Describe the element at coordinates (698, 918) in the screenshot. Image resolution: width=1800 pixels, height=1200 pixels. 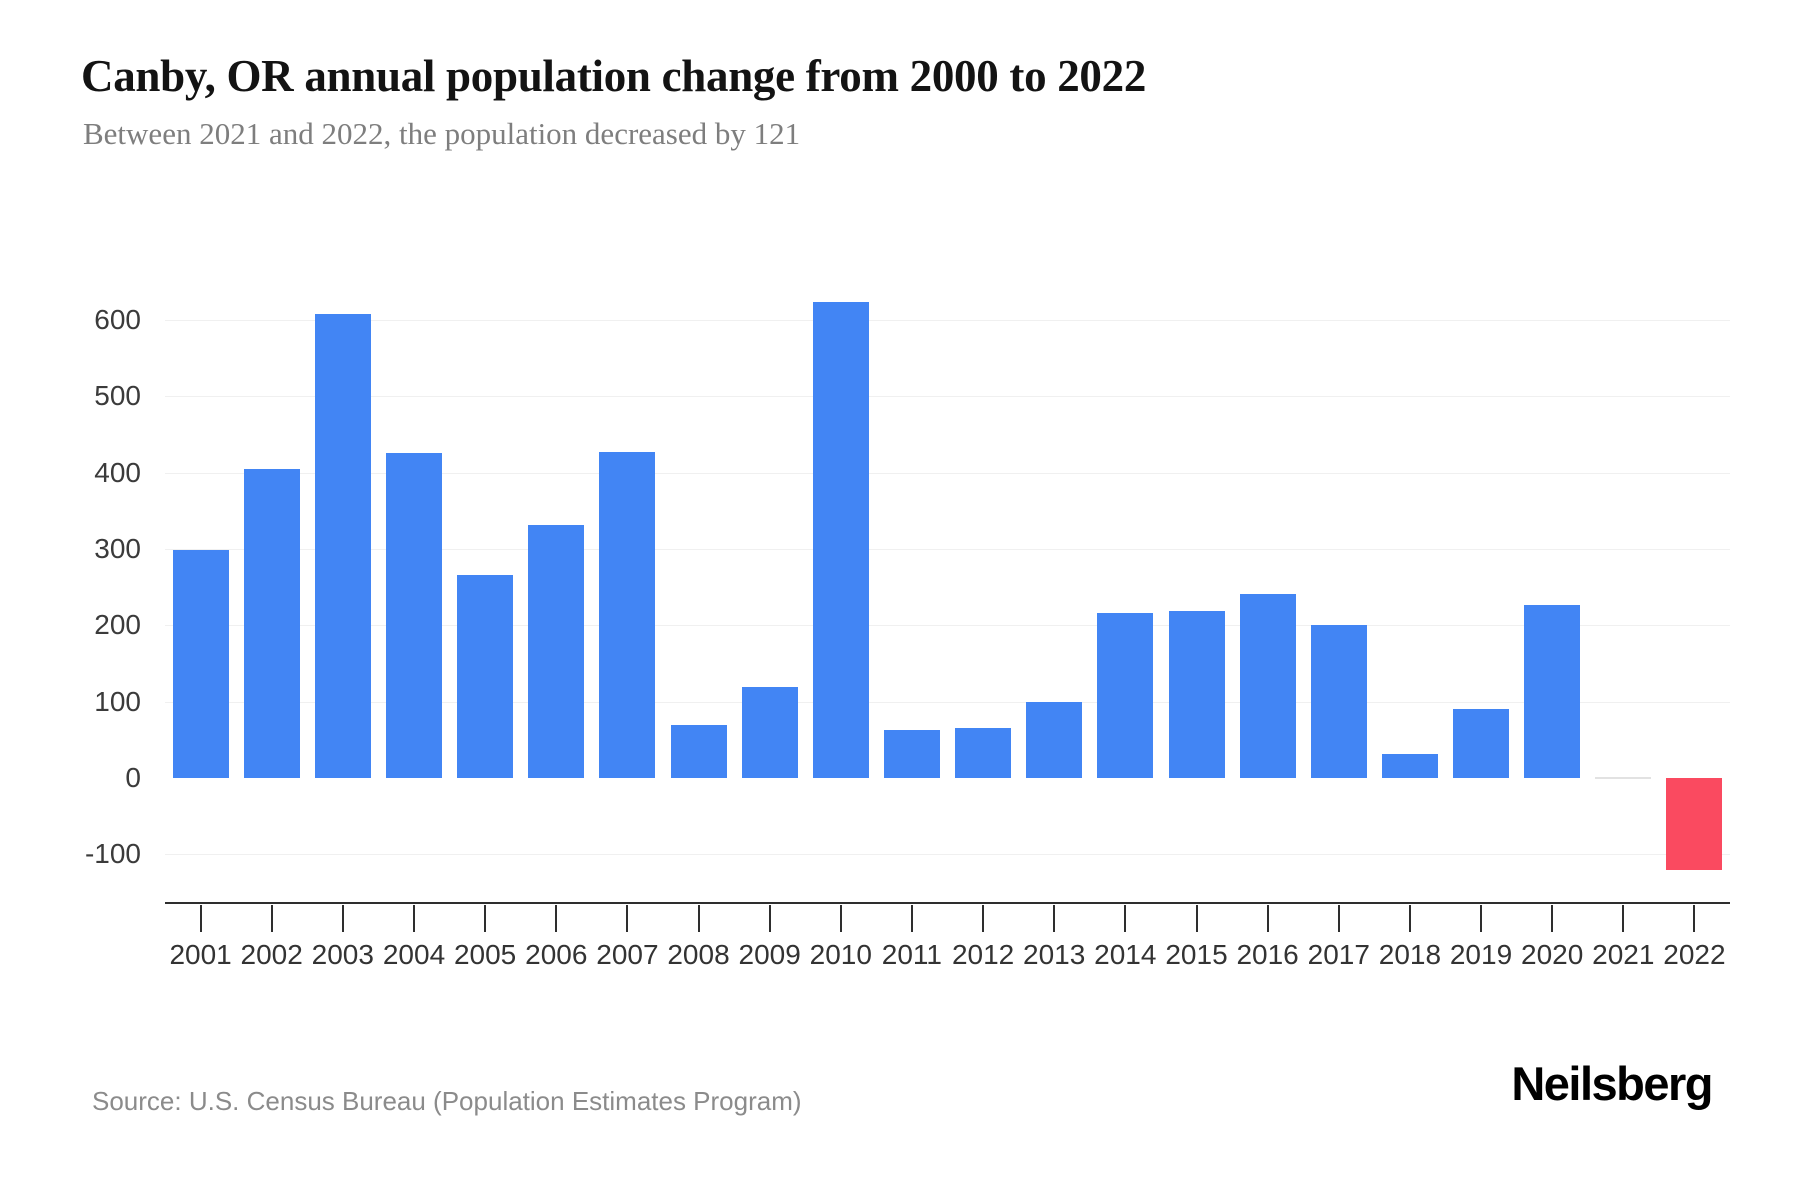
I see `x-axis-tick-2008` at that location.